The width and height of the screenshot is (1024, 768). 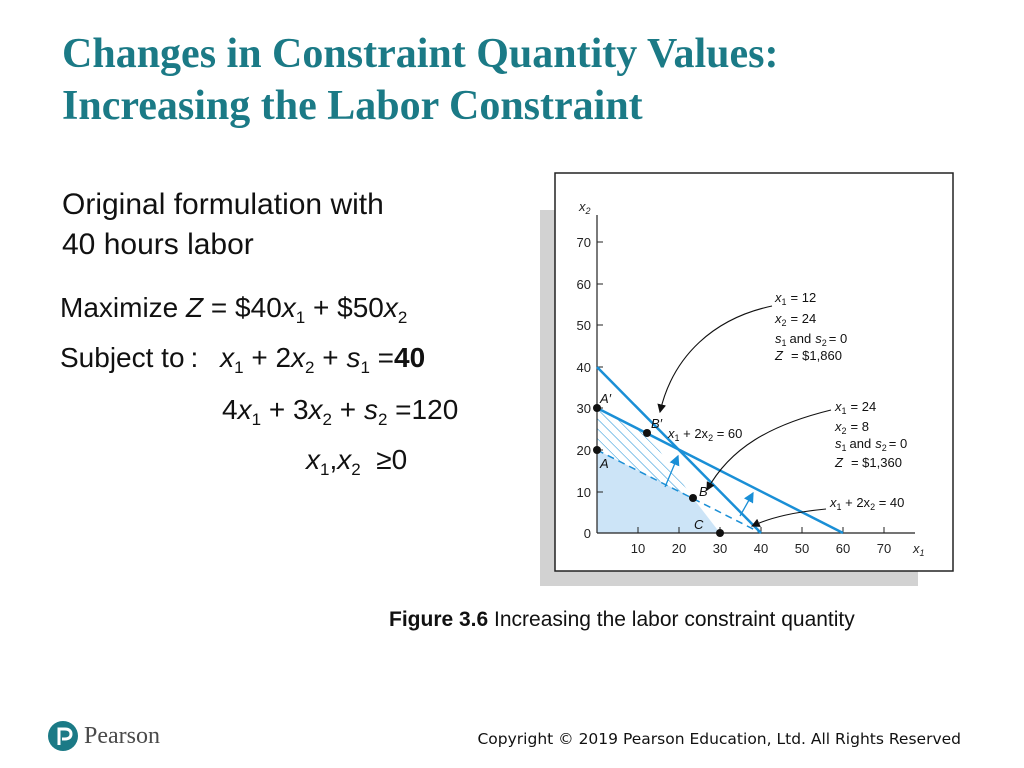 I want to click on x-tick-label: 40, so click(x=761, y=548).